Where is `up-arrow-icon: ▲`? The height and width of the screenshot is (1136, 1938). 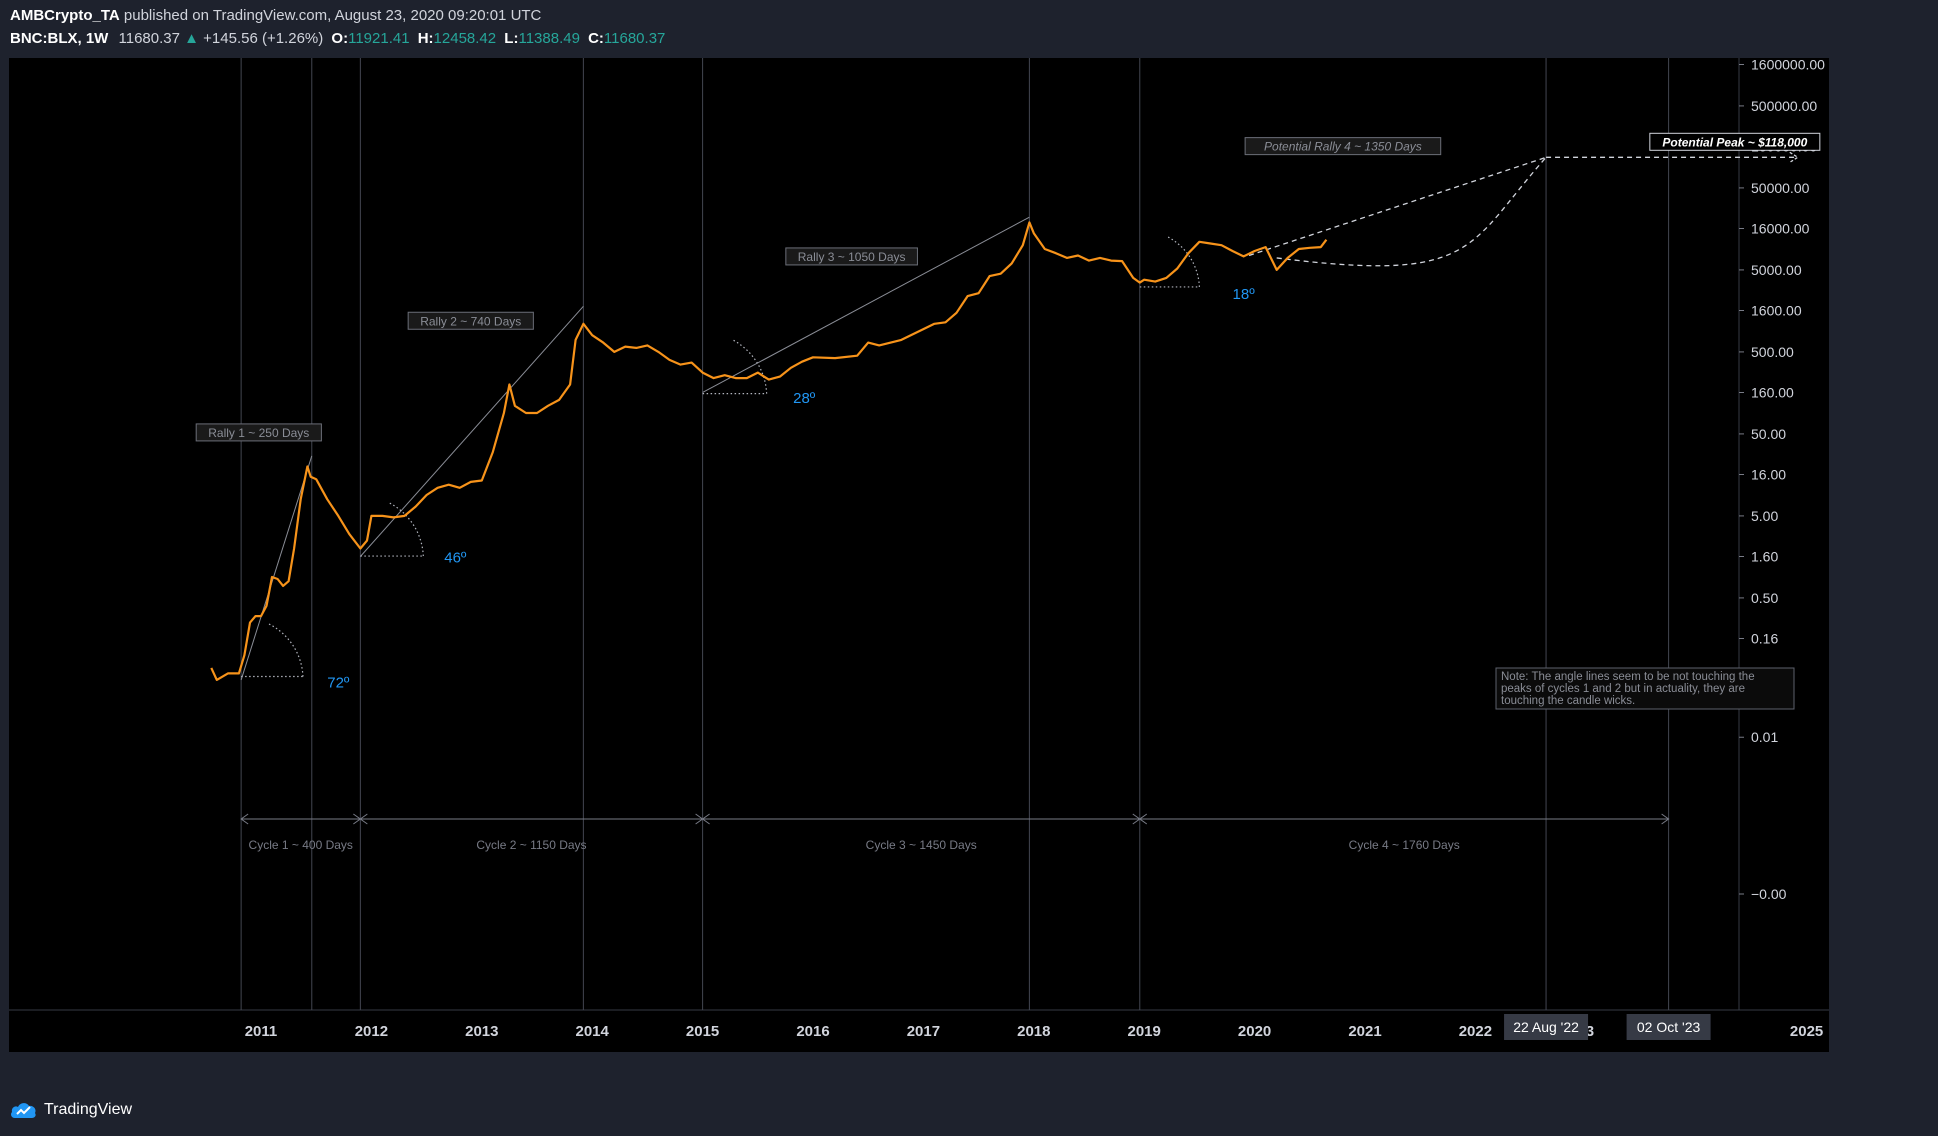
up-arrow-icon: ▲ is located at coordinates (191, 38).